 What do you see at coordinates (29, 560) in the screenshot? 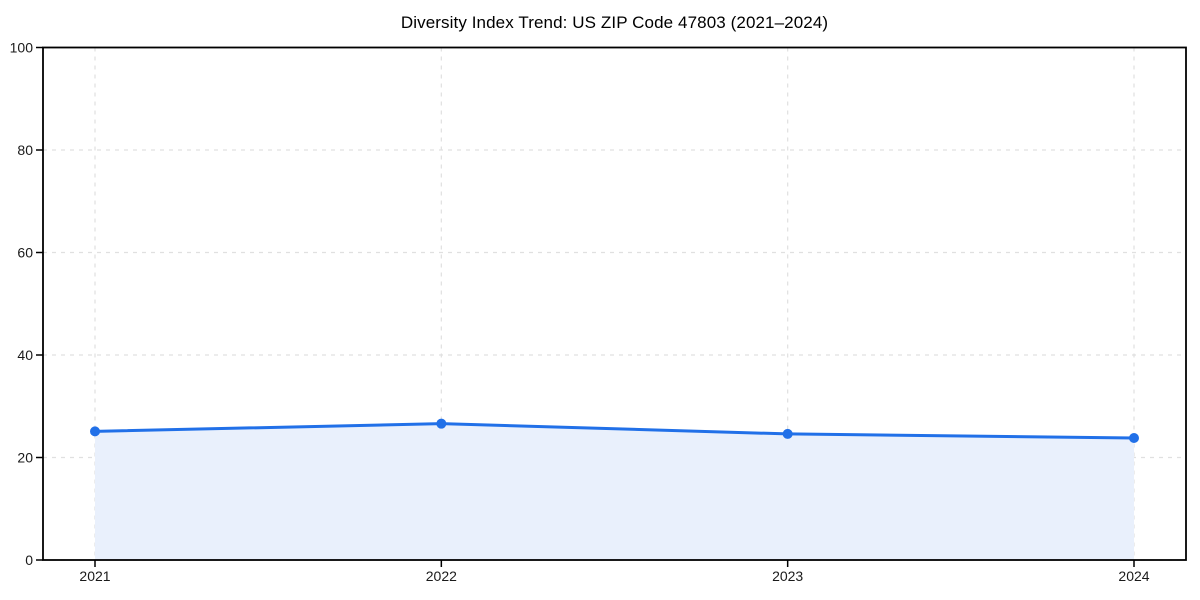
I see `y-tick-label-0: 0` at bounding box center [29, 560].